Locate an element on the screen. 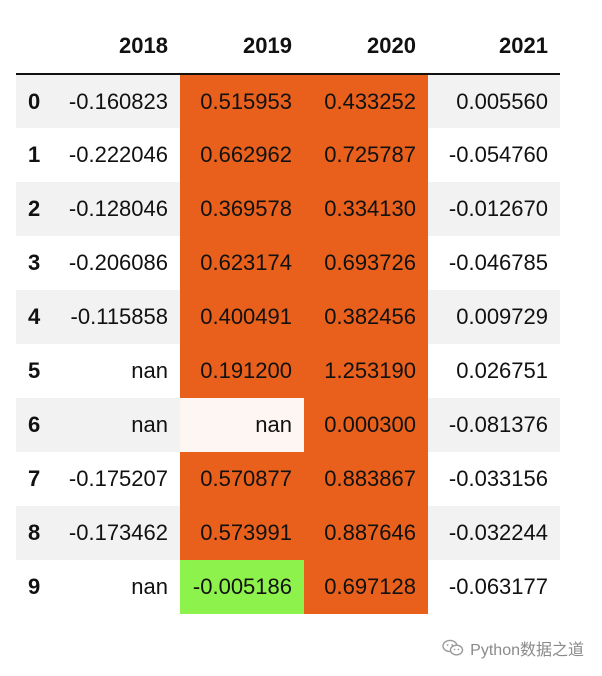 The image size is (602, 676). table-cell: 0.515953 is located at coordinates (242, 101).